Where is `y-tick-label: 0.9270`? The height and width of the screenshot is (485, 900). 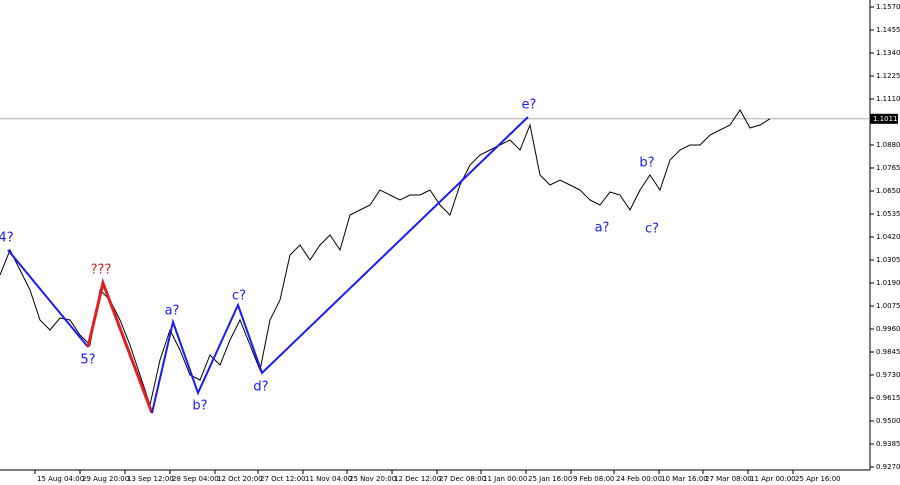 y-tick-label: 0.9270 is located at coordinates (888, 467).